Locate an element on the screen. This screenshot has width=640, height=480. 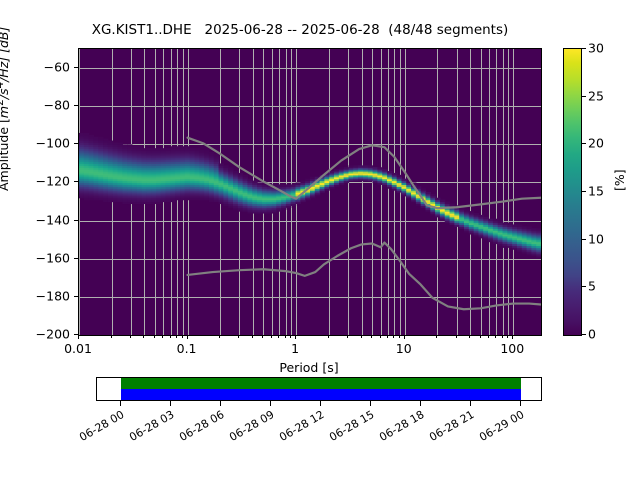
y-tick is located at coordinates (76, 144).